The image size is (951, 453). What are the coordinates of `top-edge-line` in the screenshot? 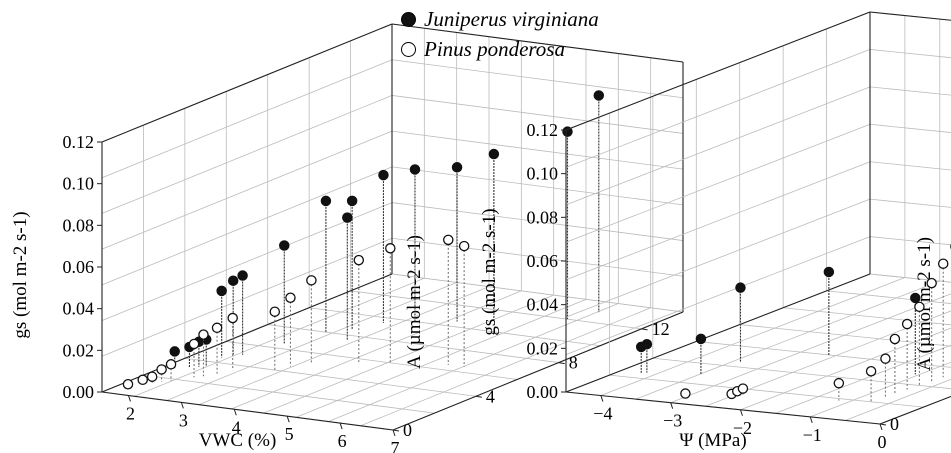 It's located at (718, 71).